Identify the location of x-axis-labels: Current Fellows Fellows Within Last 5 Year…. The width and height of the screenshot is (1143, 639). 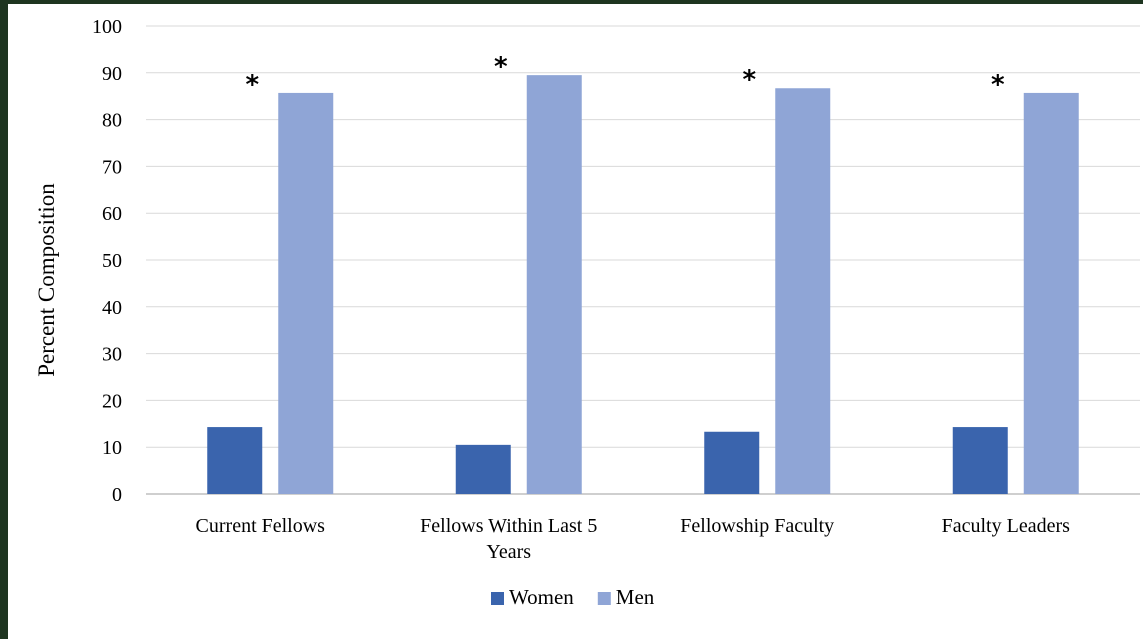
(633, 539).